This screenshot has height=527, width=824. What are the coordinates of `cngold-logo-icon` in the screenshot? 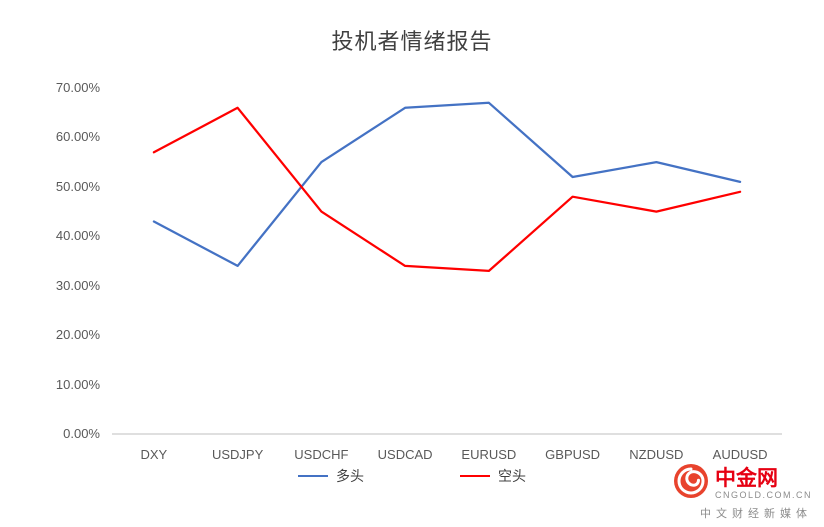 It's located at (691, 483).